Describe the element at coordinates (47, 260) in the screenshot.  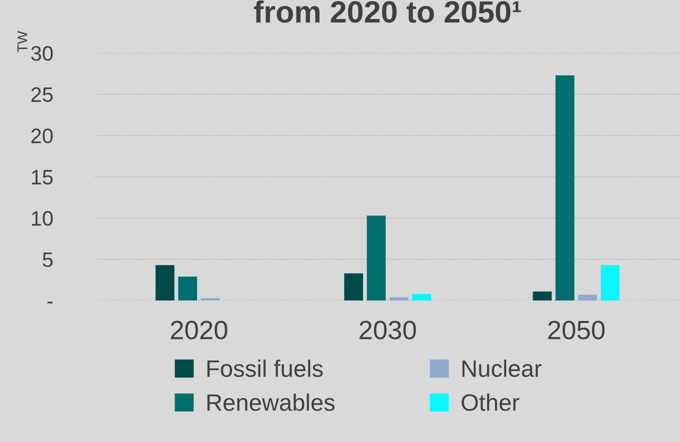
I see `y-tick-label: 5` at that location.